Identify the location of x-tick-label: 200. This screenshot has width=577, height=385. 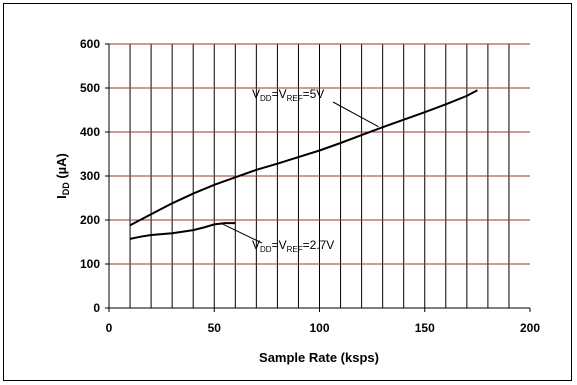
(530, 328).